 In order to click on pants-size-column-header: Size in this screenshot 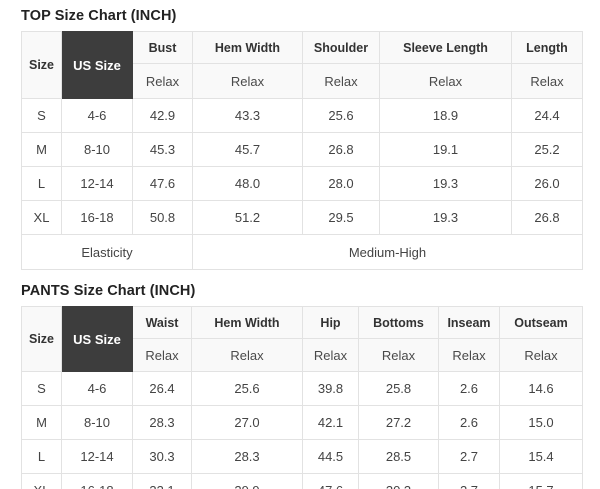, I will do `click(41, 339)`.